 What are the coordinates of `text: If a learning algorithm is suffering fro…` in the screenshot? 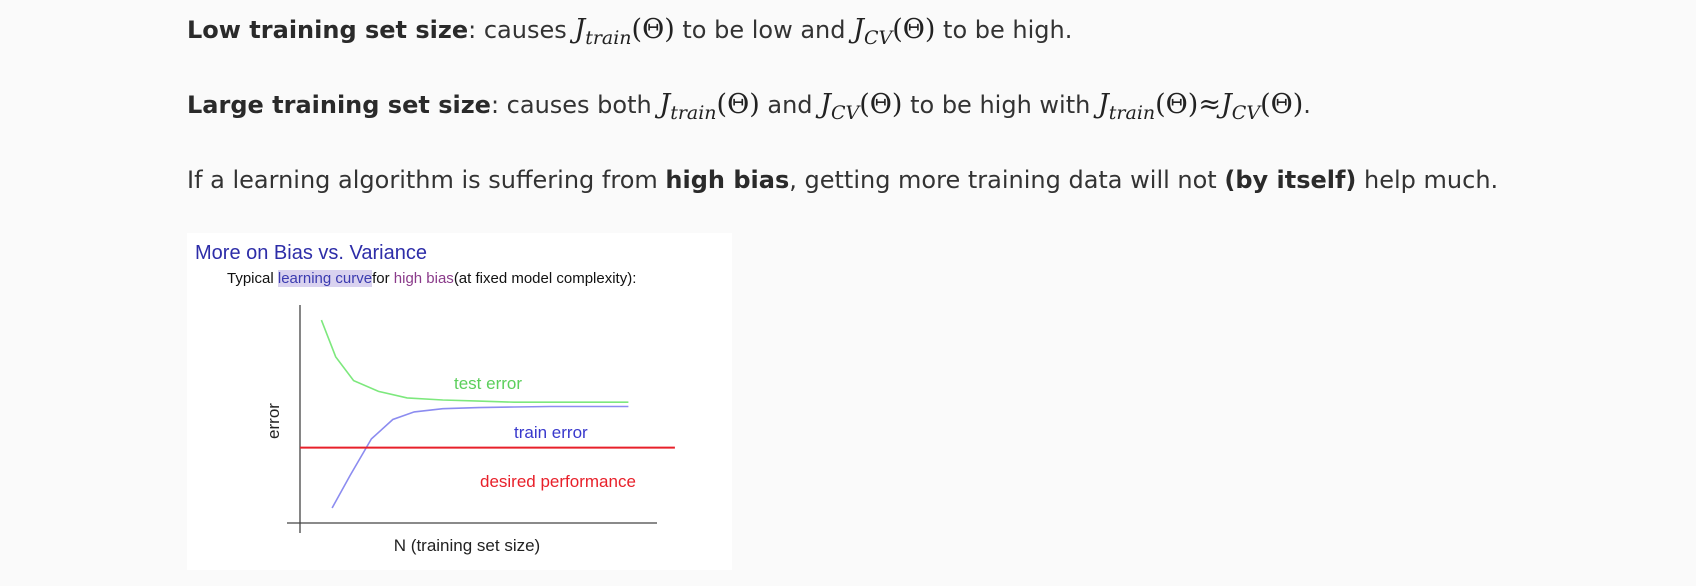 It's located at (426, 180).